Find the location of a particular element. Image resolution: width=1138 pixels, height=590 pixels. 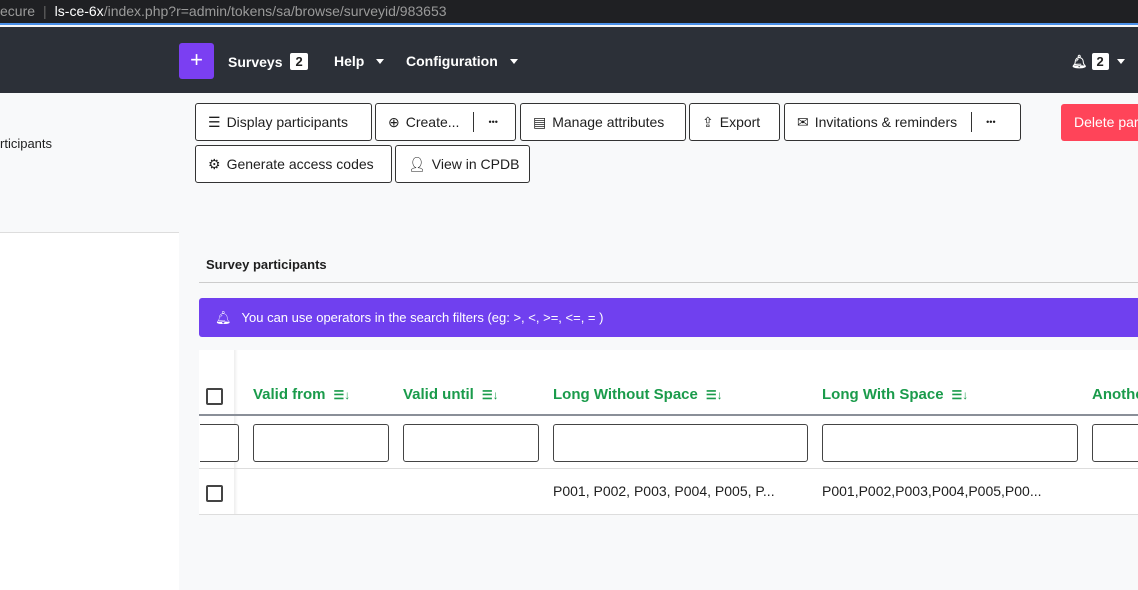

filter-another is located at coordinates (1115, 443).